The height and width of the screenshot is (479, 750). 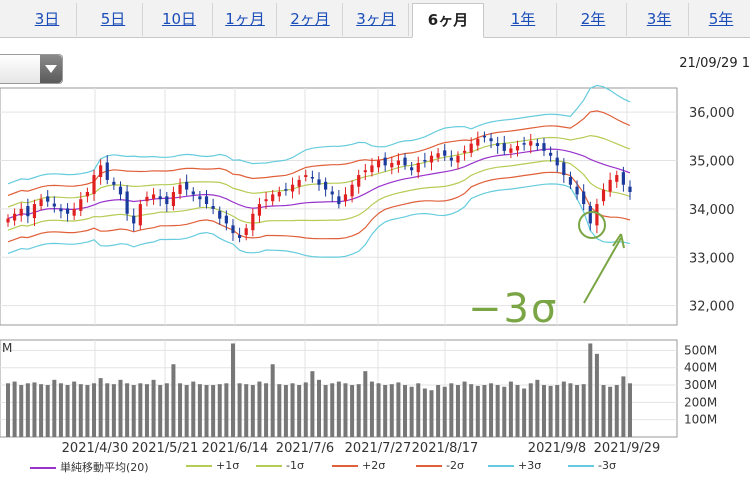 I want to click on tab-3: 1ヶ月, so click(x=245, y=19).